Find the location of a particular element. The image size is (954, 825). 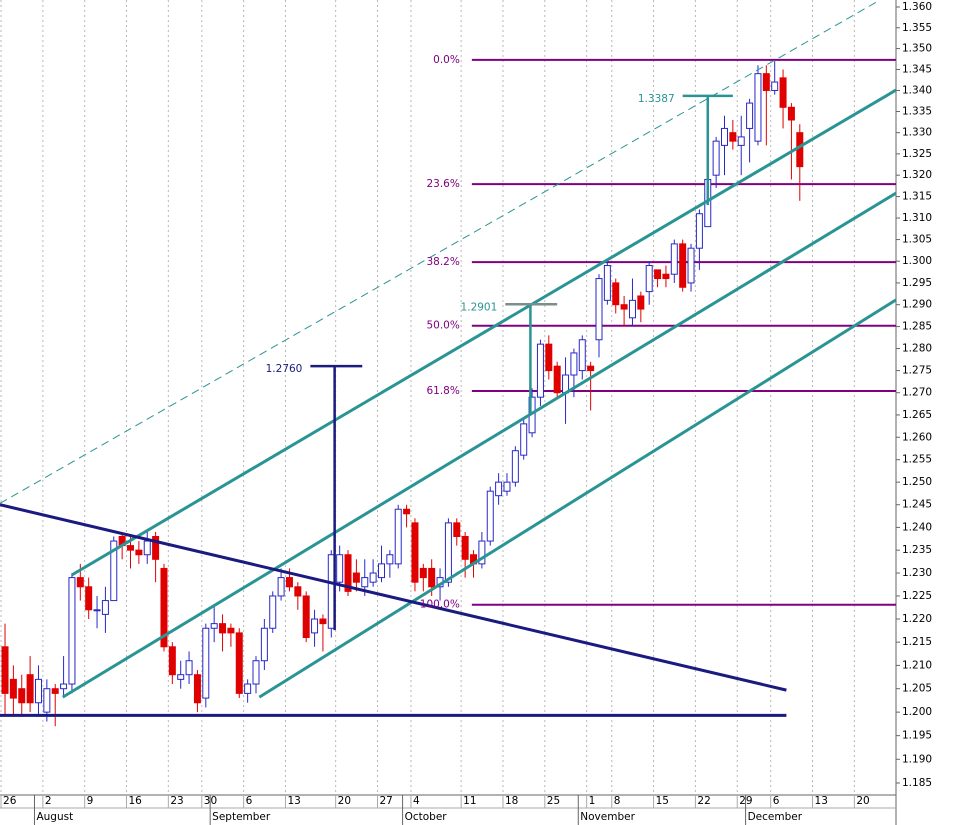

y-tick-label: 1.335 is located at coordinates (917, 112).